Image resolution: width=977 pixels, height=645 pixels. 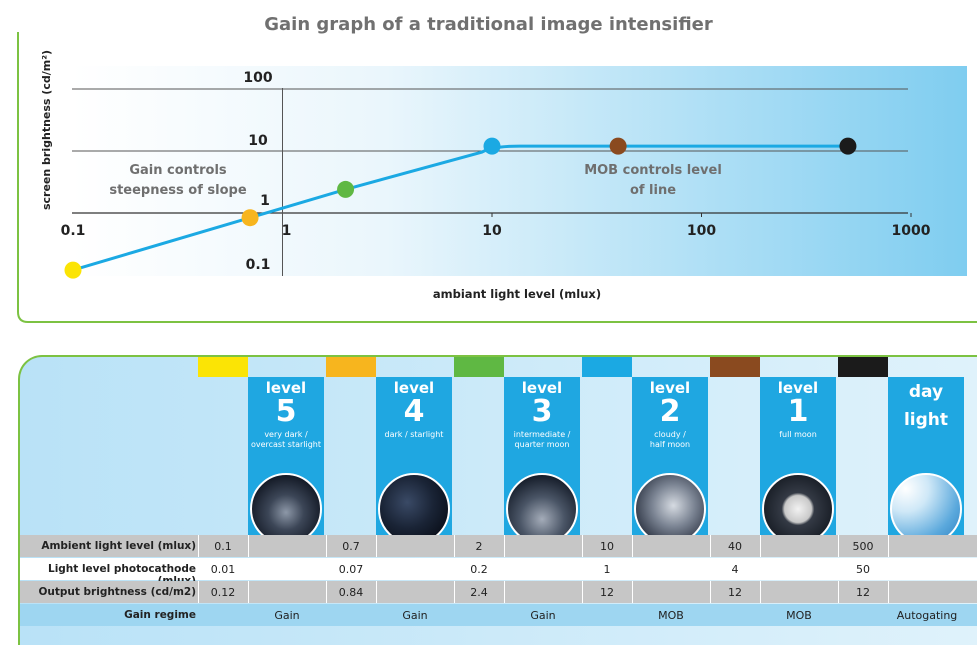 What do you see at coordinates (223, 569) in the screenshot?
I see `table-cell: 0.01` at bounding box center [223, 569].